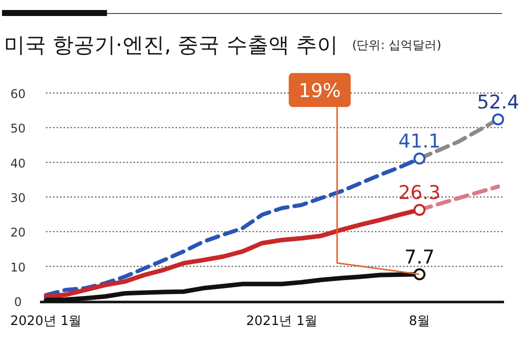  I want to click on y-tick-label: 50, so click(18, 129).